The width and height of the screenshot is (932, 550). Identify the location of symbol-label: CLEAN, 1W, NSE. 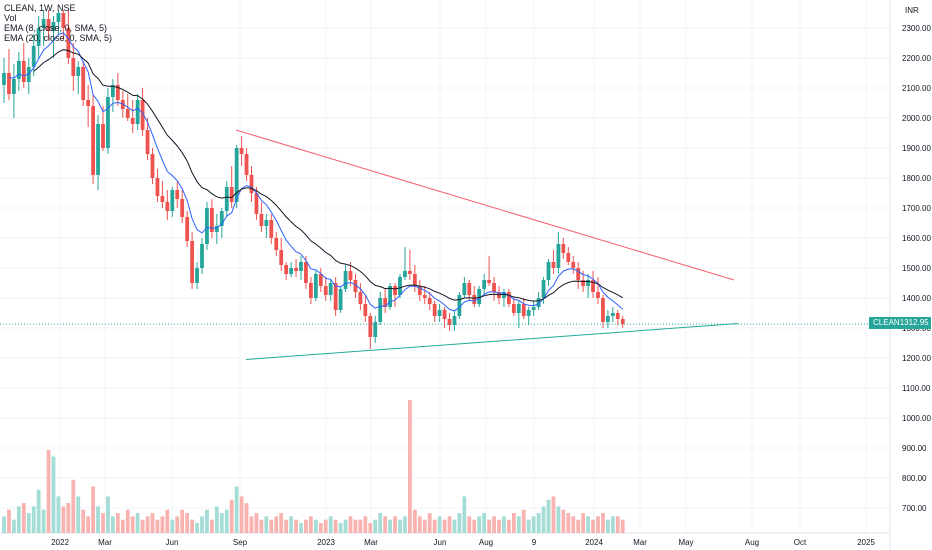
(40, 8).